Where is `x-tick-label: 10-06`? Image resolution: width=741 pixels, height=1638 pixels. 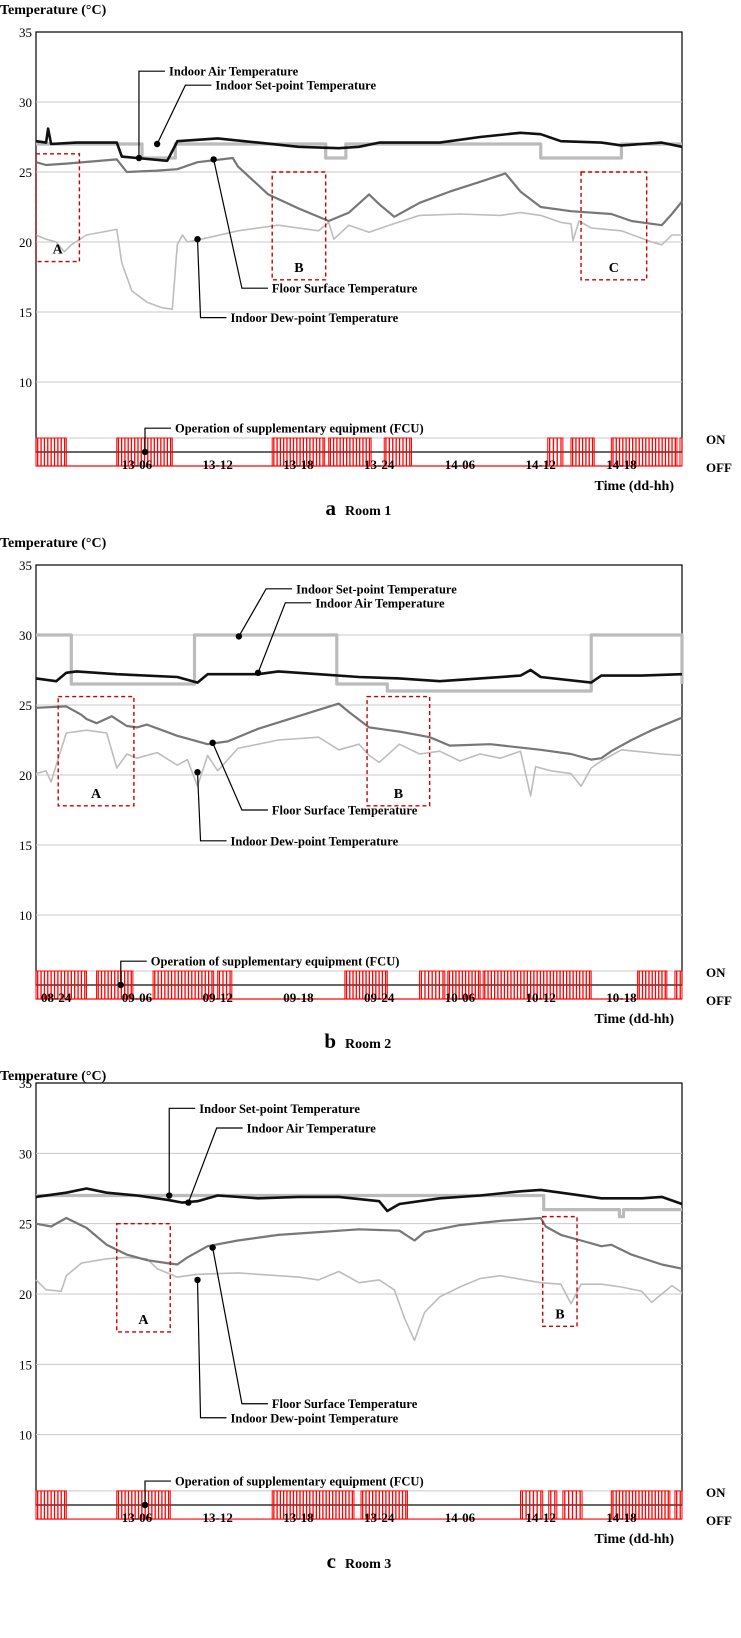 x-tick-label: 10-06 is located at coordinates (460, 997).